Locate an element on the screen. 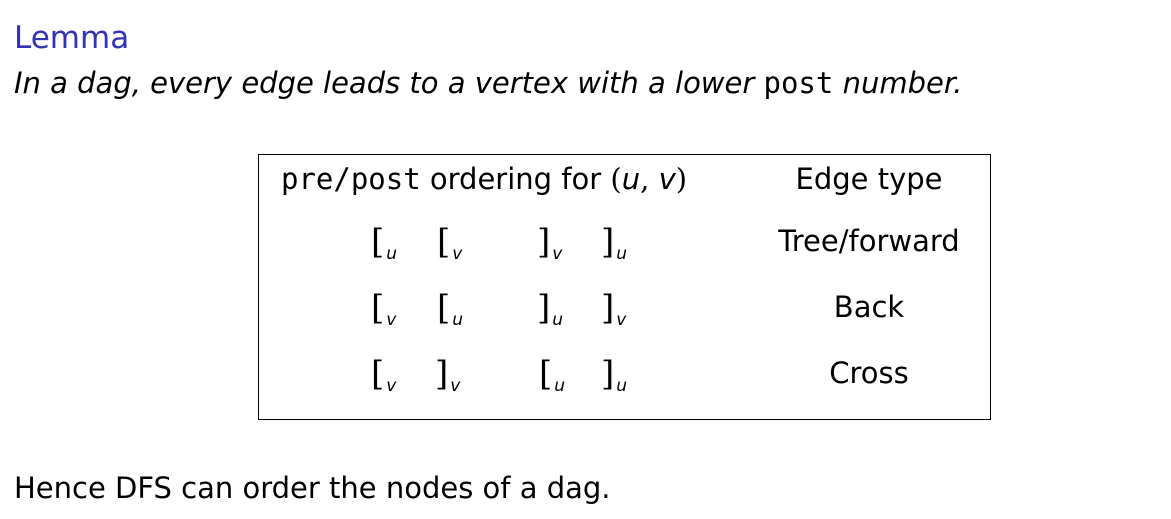  table-row: [v [u ] u ] v Back is located at coordinates (625, 315).